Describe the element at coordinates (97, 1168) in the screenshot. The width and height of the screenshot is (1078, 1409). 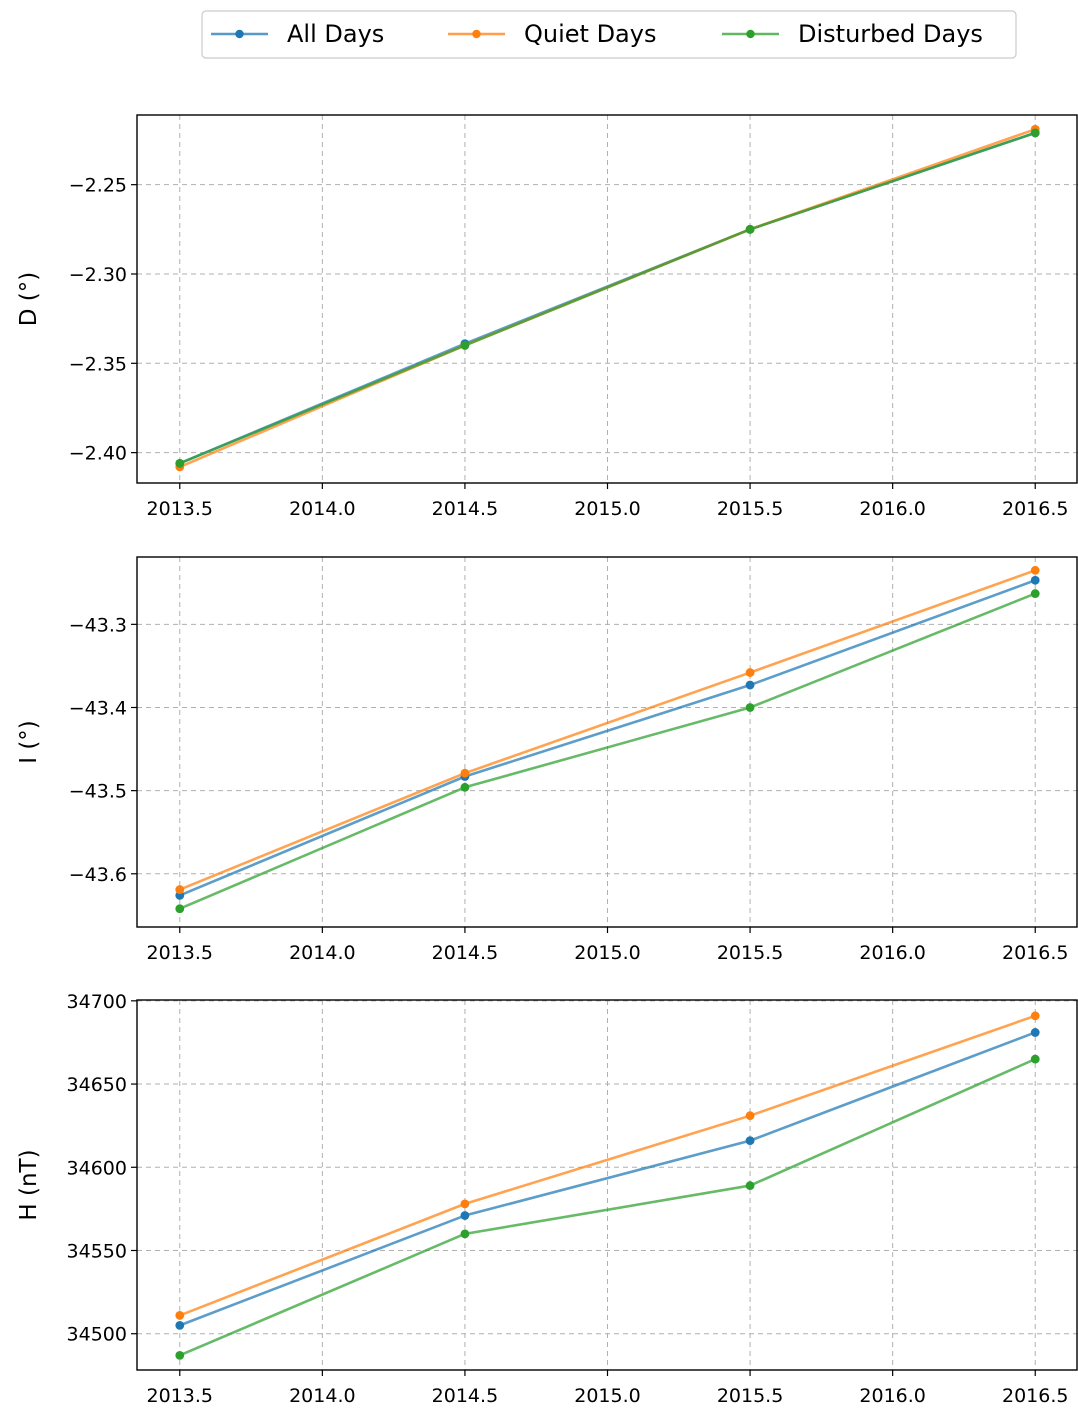
I see `y-tick-label: 34600` at that location.